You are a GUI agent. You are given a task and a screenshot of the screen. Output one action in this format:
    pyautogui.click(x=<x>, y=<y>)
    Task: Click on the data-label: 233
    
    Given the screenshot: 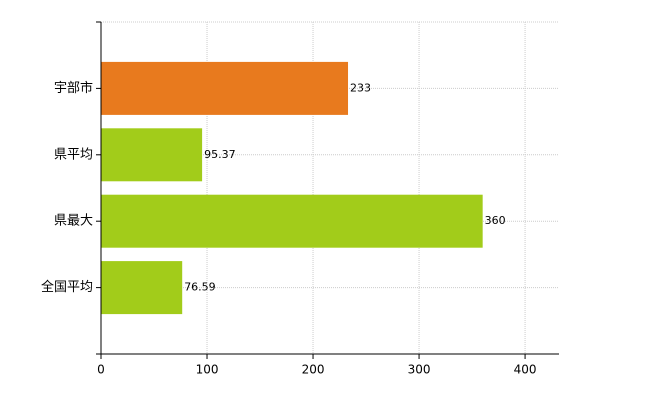 What is the action you would take?
    pyautogui.click(x=360, y=87)
    